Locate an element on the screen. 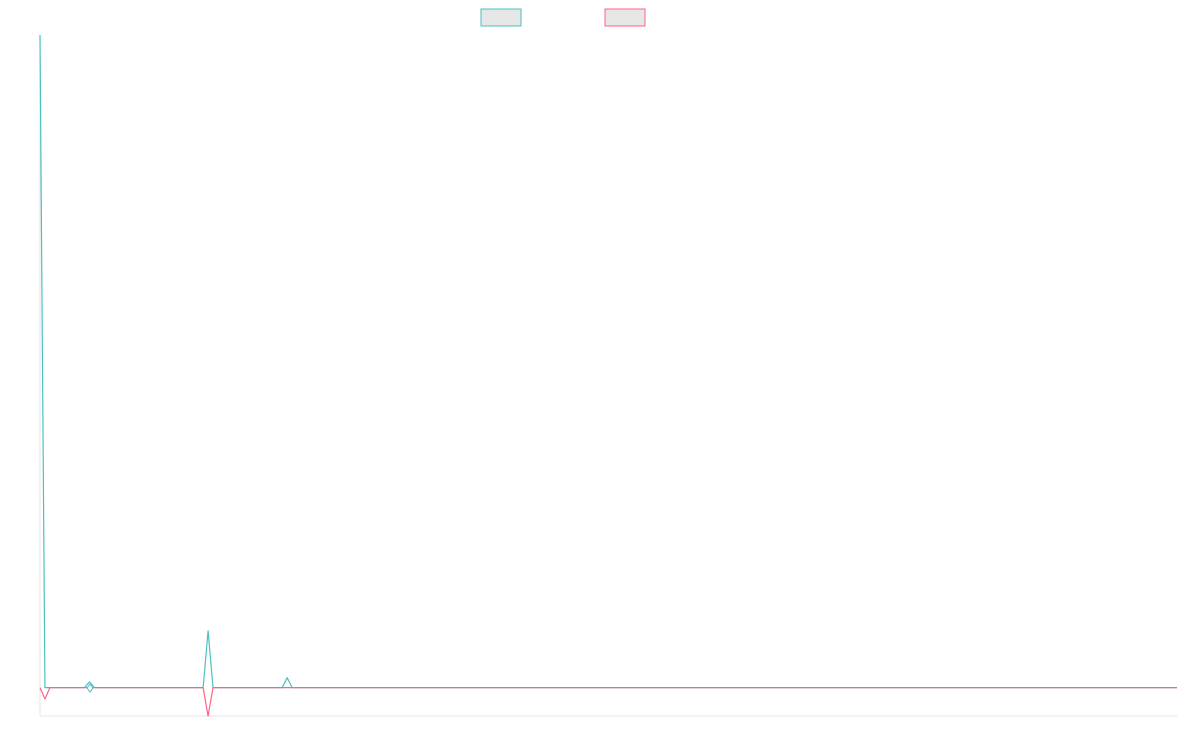 The height and width of the screenshot is (750, 1200). legend is located at coordinates (563, 17).